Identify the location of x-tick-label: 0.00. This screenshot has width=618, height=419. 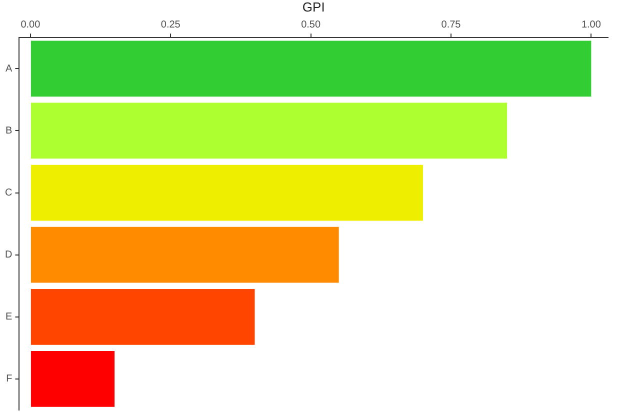
(30, 24).